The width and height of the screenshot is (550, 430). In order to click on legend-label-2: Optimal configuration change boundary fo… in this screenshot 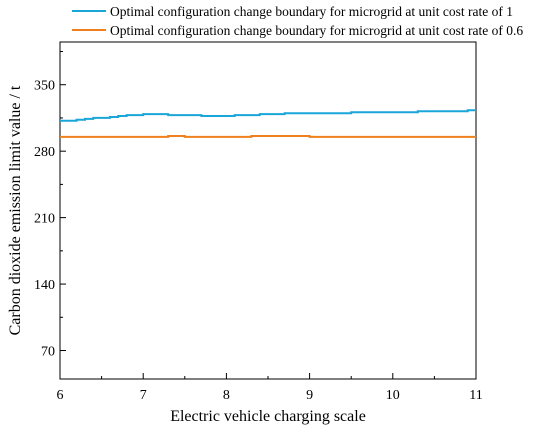, I will do `click(316, 30)`.